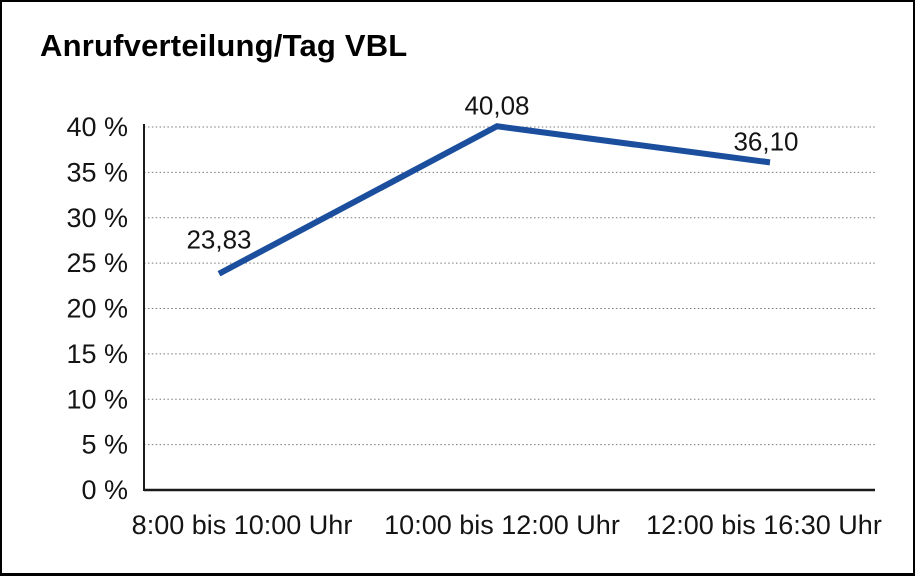  Describe the element at coordinates (765, 141) in the screenshot. I see `data-label: 36,10` at that location.